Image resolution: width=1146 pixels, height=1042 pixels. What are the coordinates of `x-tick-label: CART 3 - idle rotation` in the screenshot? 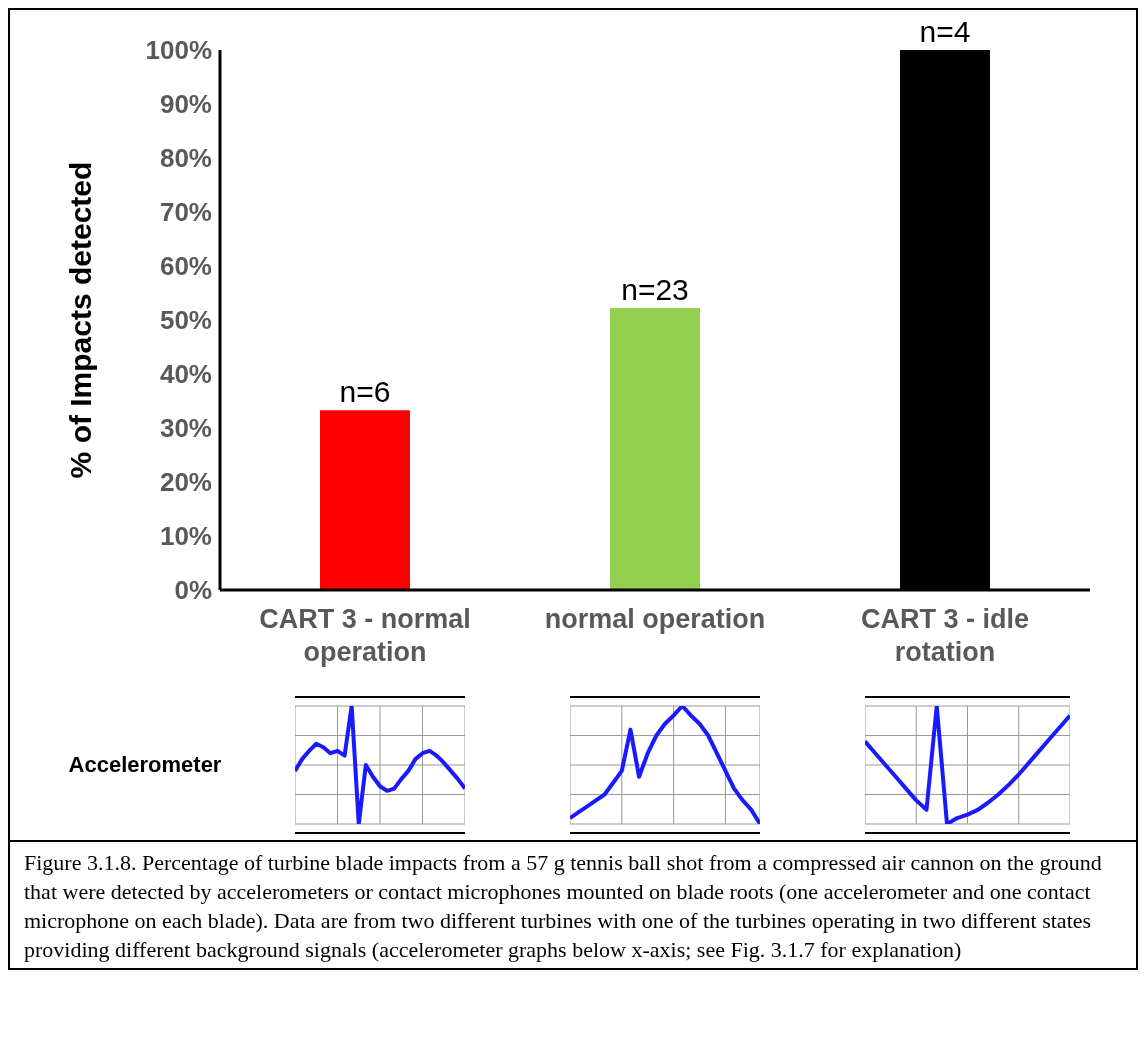 It's located at (945, 635).